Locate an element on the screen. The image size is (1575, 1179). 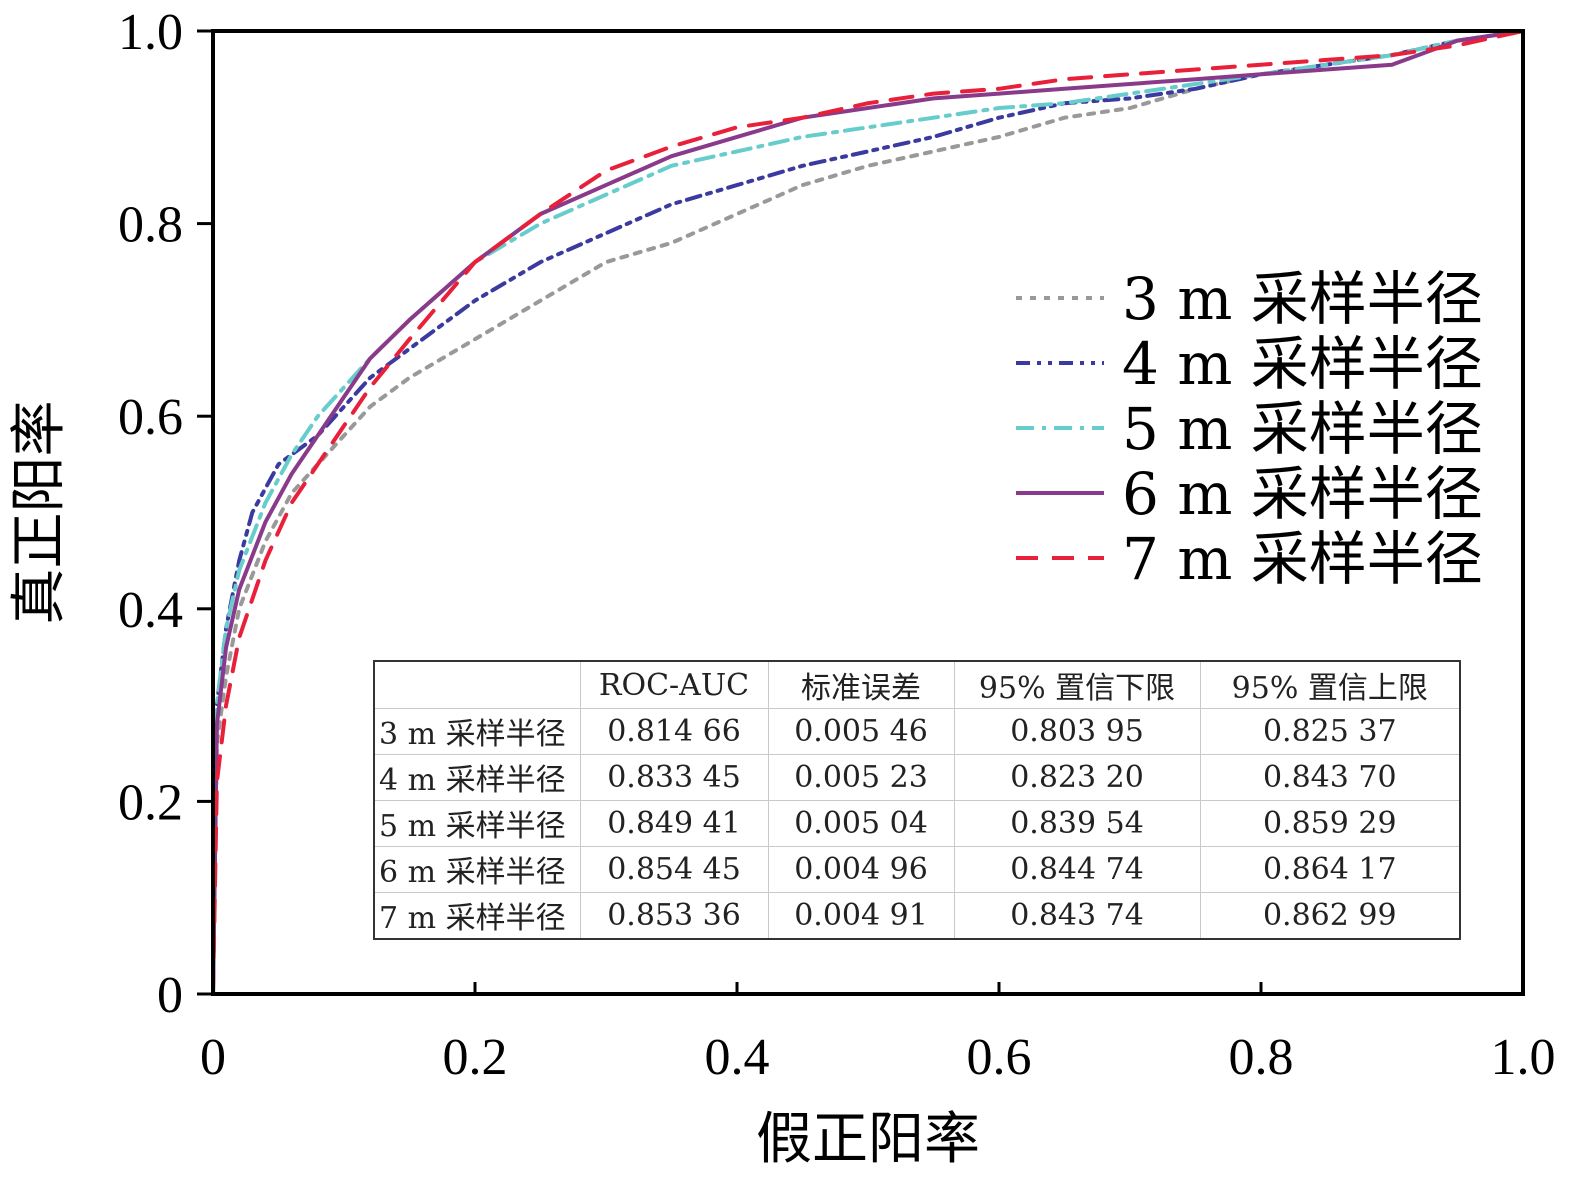
legend-label: 3 m 采样半径 is located at coordinates (1302, 299).